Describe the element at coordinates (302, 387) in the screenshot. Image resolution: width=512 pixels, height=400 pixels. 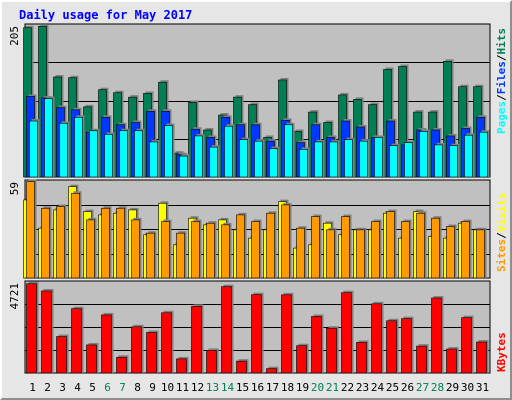
I see `day-label-19: 19` at that location.